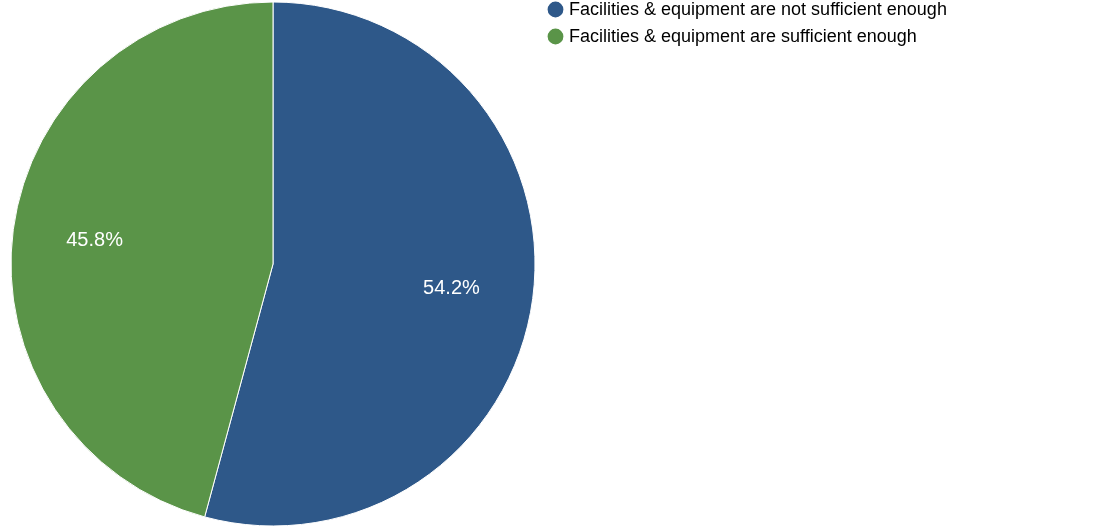 This screenshot has height=528, width=1099. What do you see at coordinates (743, 35) in the screenshot?
I see `legend-label: Facilities & equipment are sufficient enough` at bounding box center [743, 35].